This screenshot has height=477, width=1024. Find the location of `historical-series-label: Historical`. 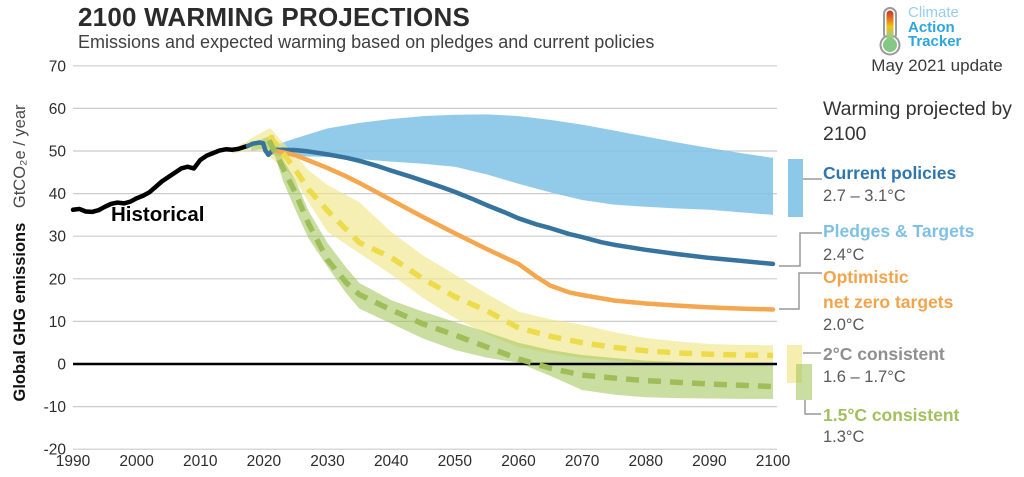

historical-series-label: Historical is located at coordinates (158, 214).